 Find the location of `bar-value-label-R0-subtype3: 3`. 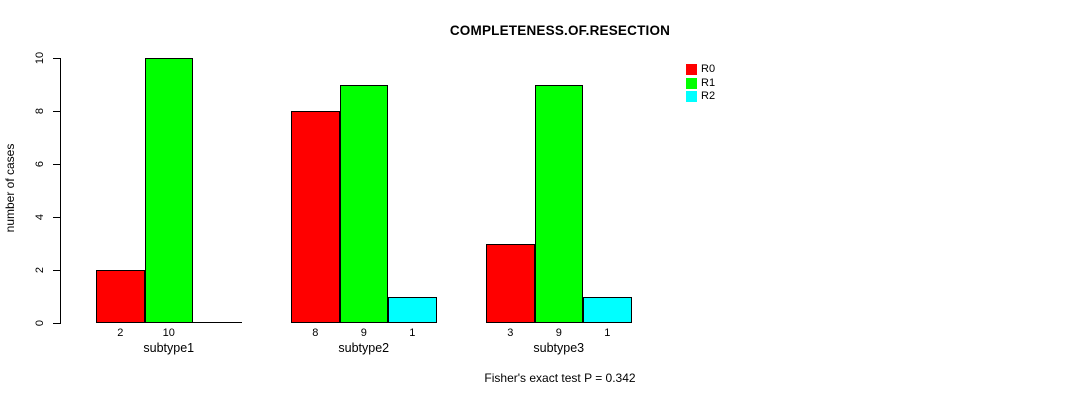

bar-value-label-R0-subtype3: 3 is located at coordinates (510, 333).